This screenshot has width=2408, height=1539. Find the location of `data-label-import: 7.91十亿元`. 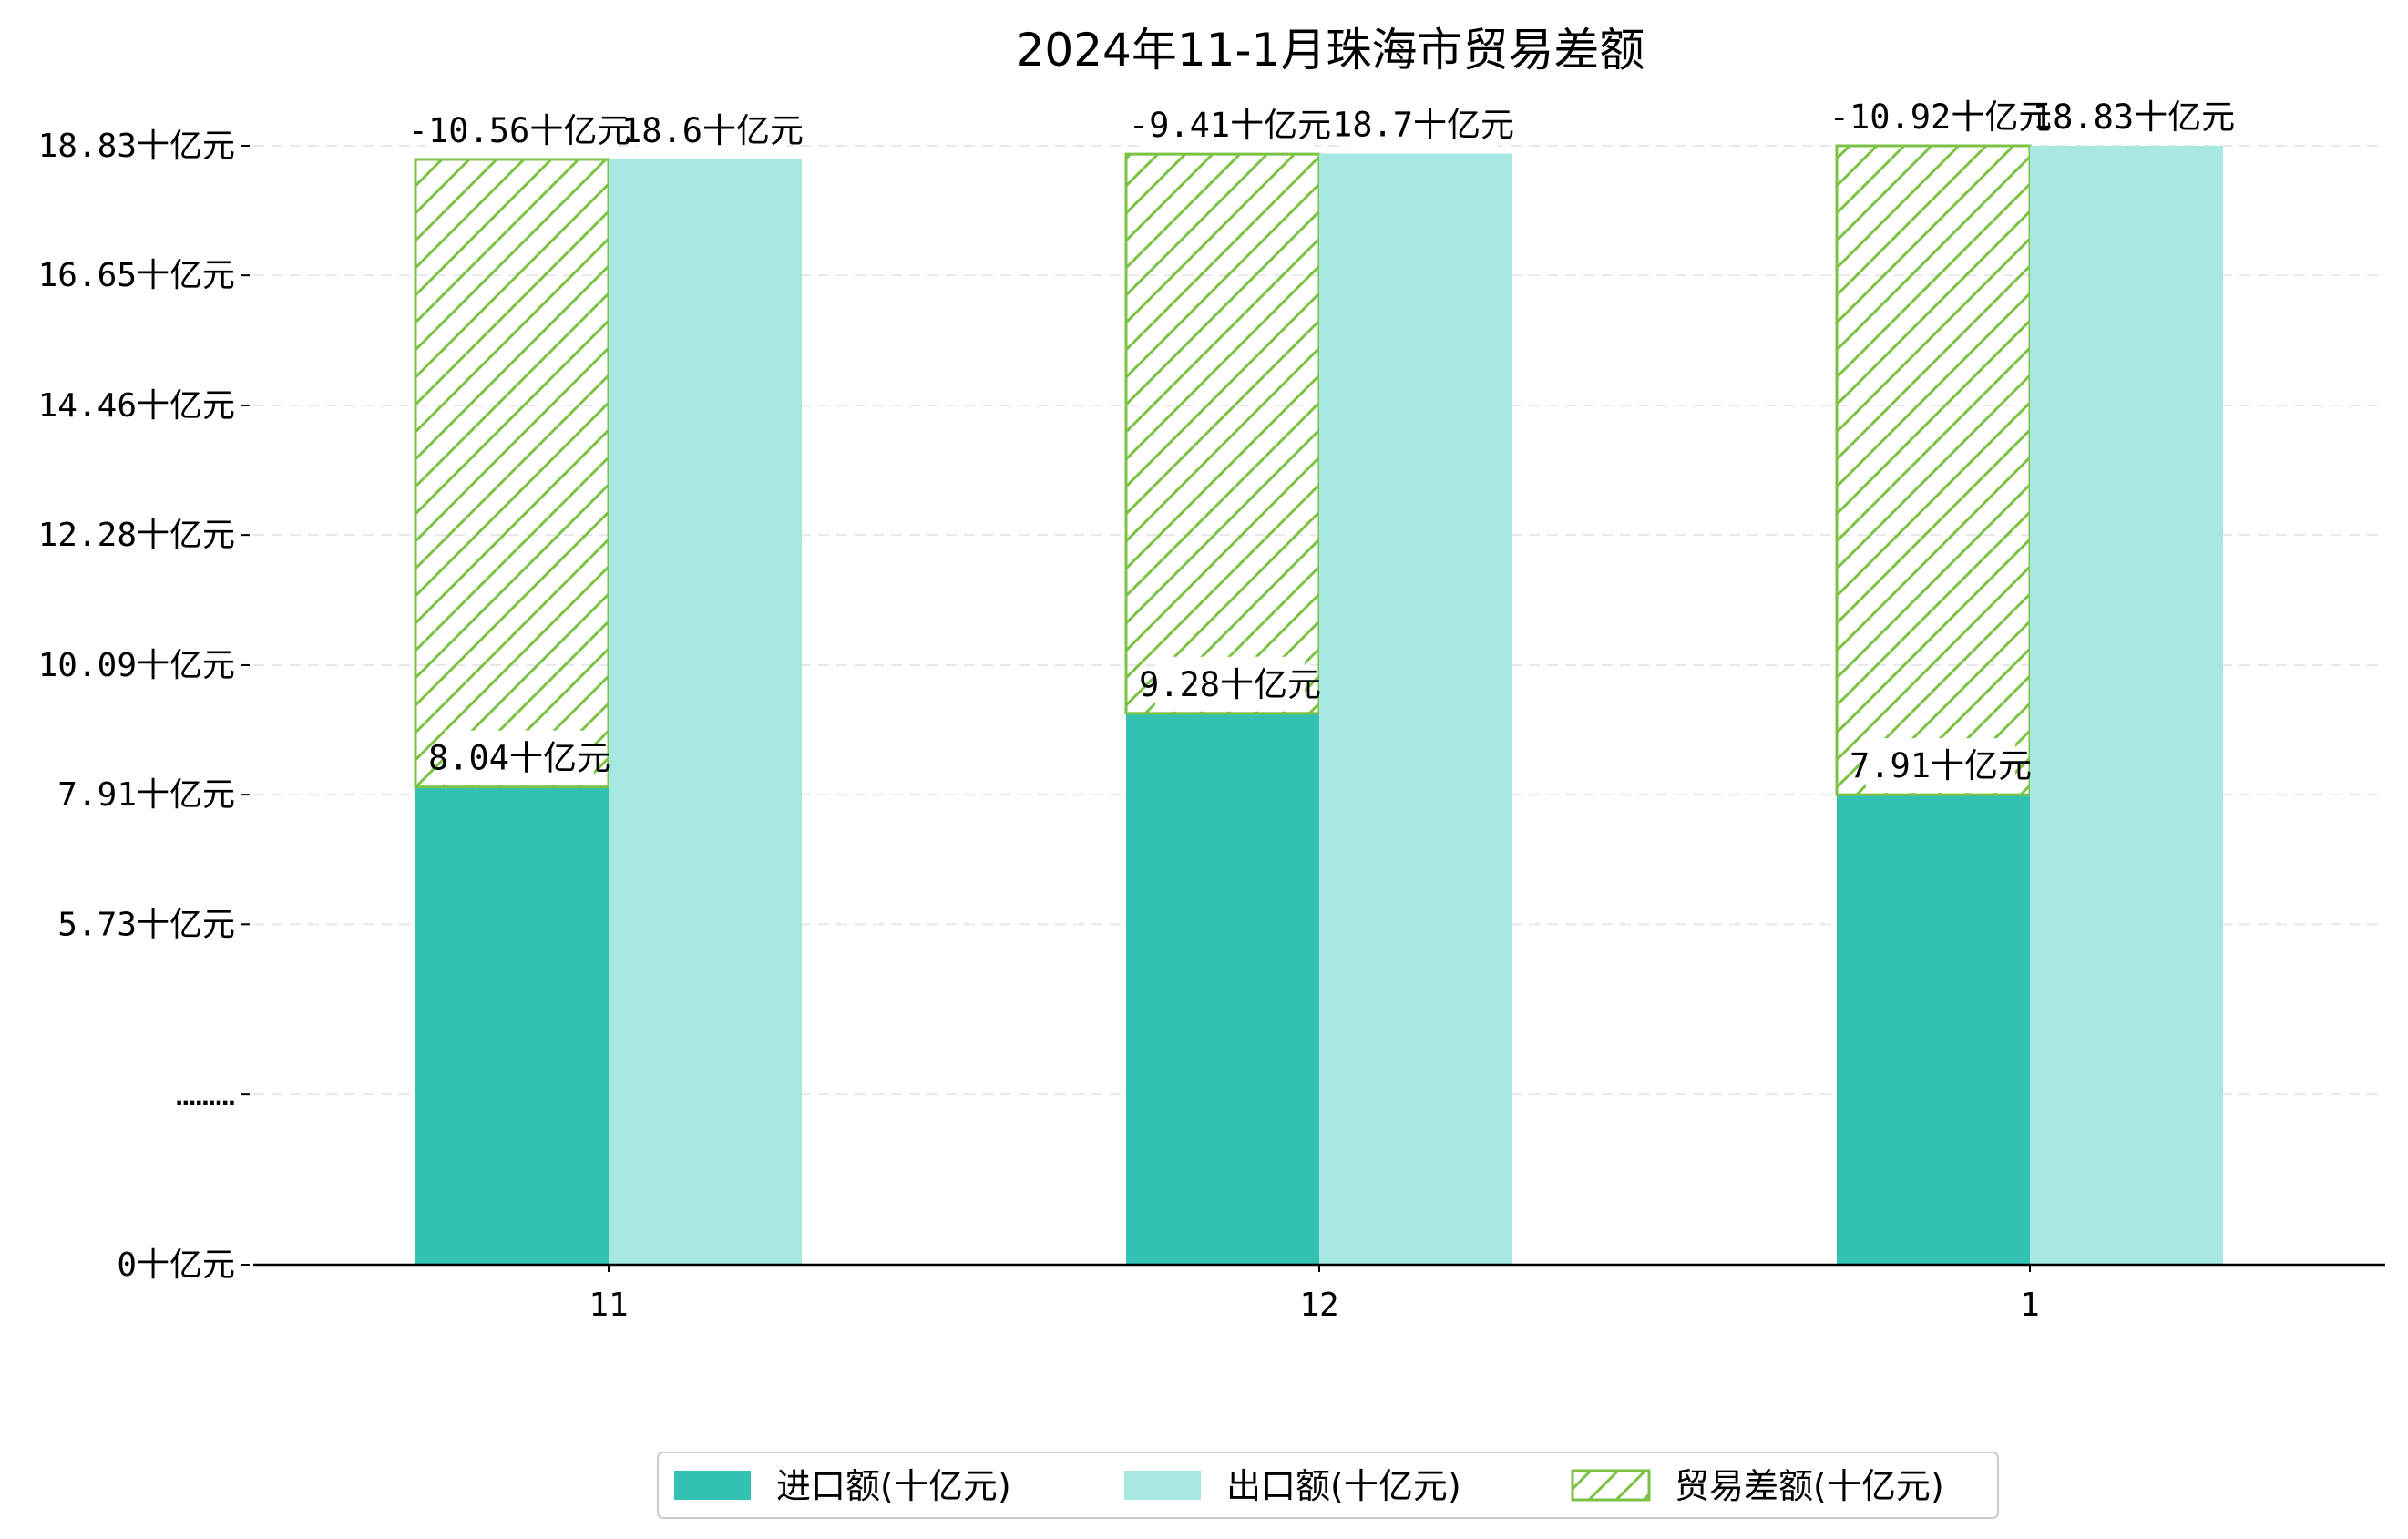

data-label-import: 7.91十亿元 is located at coordinates (1941, 766).